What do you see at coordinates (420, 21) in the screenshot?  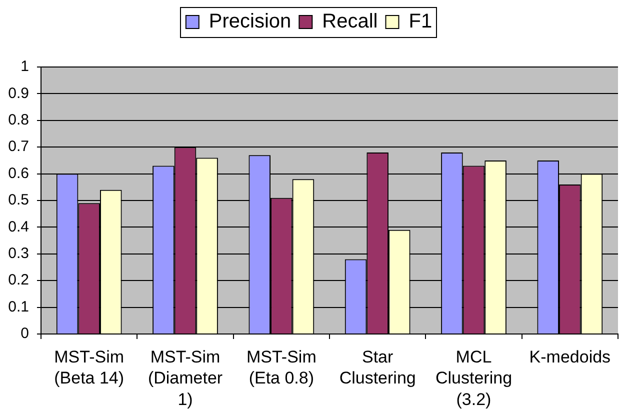 I see `legend-label: F1` at bounding box center [420, 21].